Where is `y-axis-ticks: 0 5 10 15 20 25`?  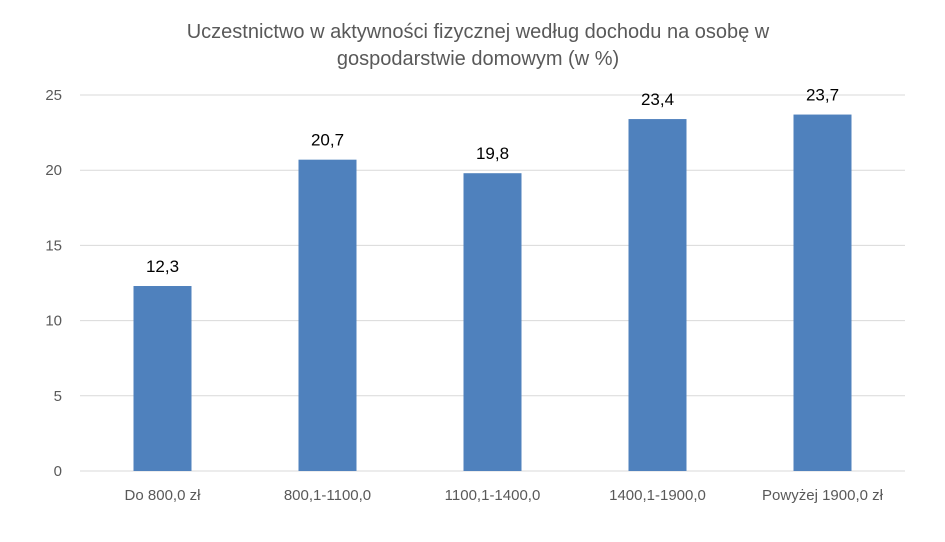
y-axis-ticks: 0 5 10 15 20 25 is located at coordinates (53, 283).